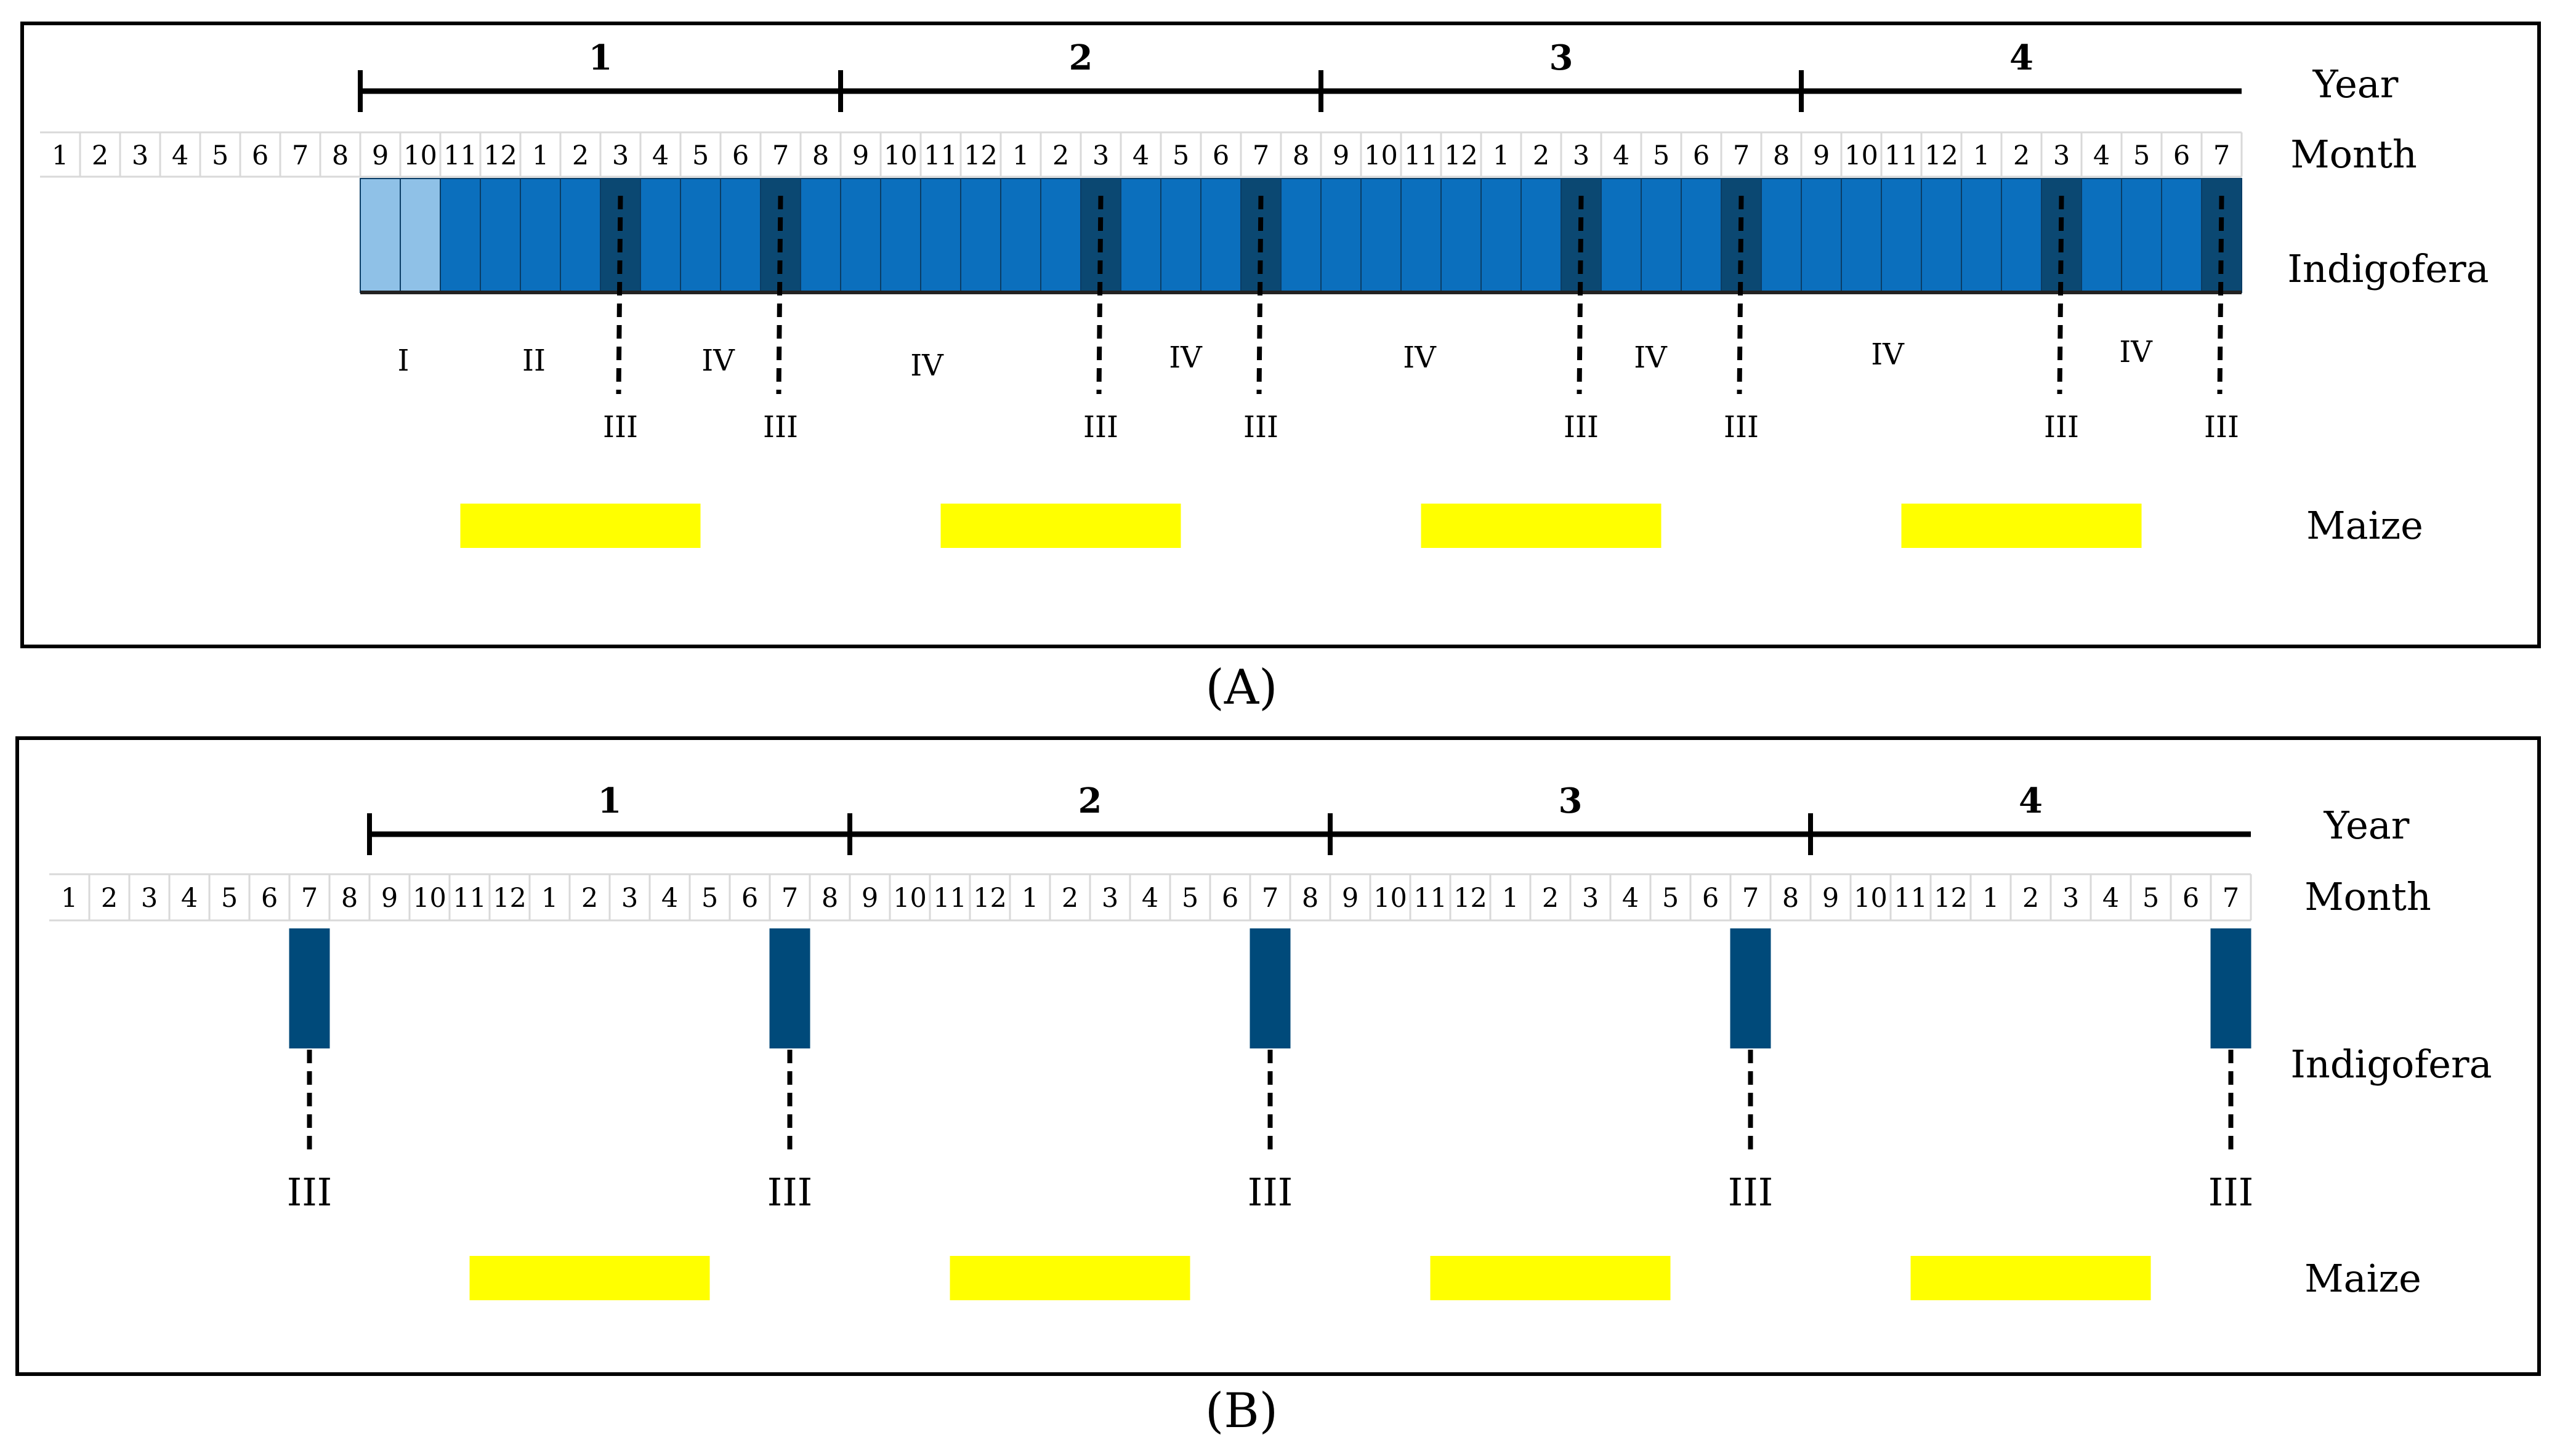  I want to click on harvest-dashed-line, so click(2220, 295).